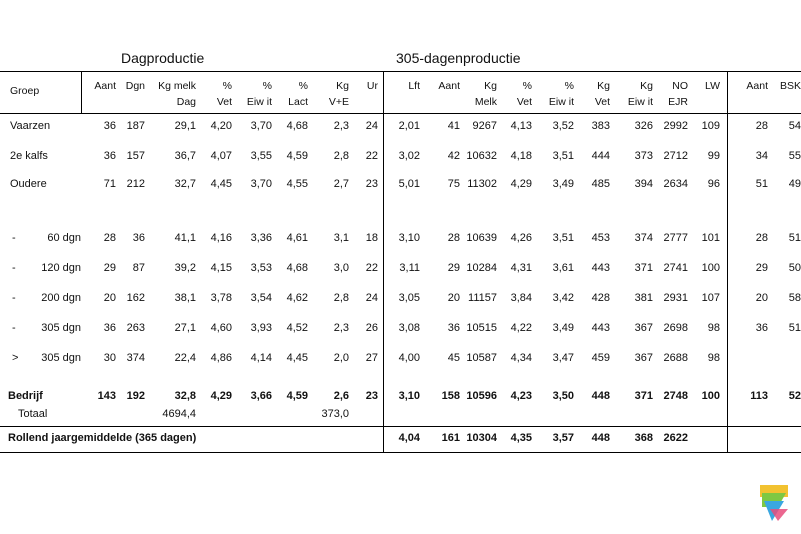 This screenshot has width=801, height=534. What do you see at coordinates (29, 156) in the screenshot?
I see `row-label: 2e kalfs` at bounding box center [29, 156].